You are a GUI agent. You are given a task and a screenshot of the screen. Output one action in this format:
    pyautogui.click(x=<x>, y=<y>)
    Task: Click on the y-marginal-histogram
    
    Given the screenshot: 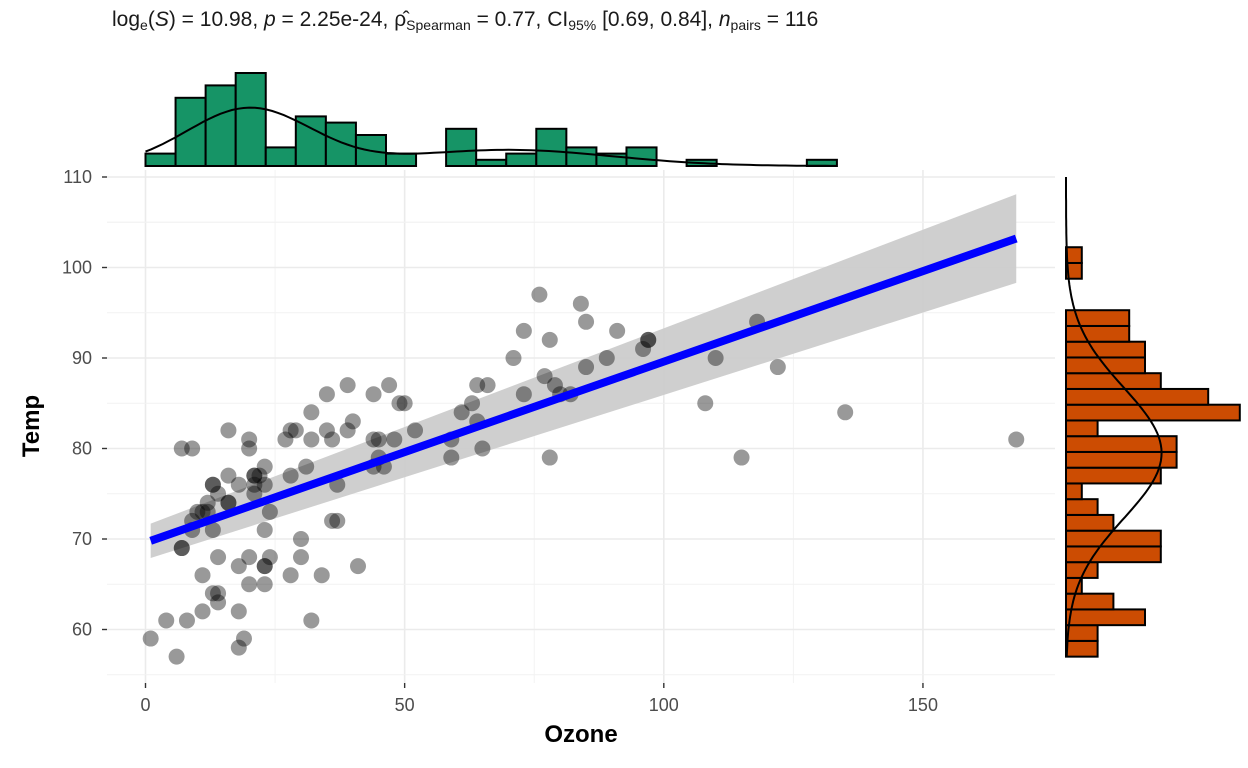 What is the action you would take?
    pyautogui.click(x=1153, y=417)
    